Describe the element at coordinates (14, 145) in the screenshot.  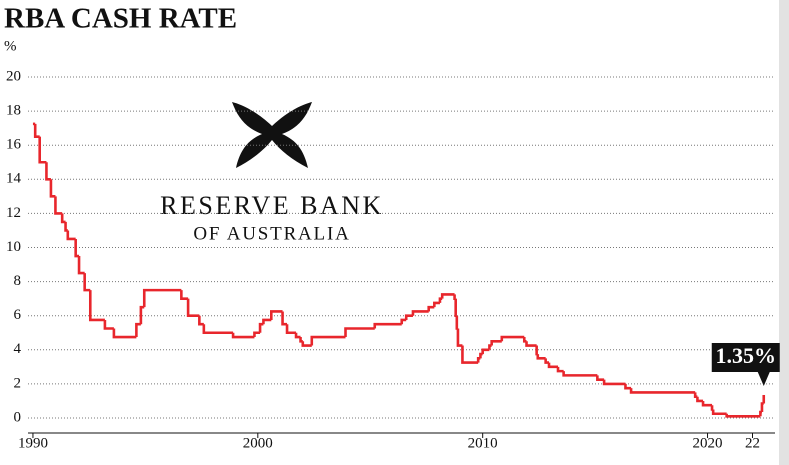
I see `y-tick-label: 16` at that location.